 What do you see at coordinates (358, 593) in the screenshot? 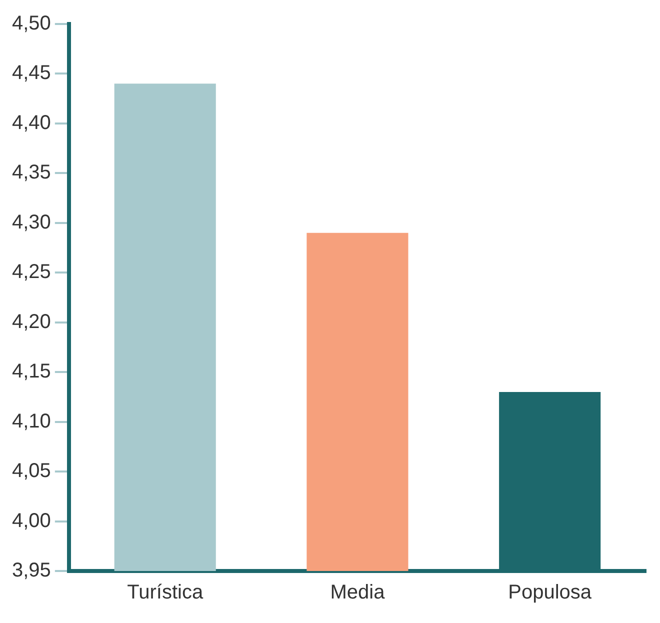
I see `x-tick-label: Media` at bounding box center [358, 593].